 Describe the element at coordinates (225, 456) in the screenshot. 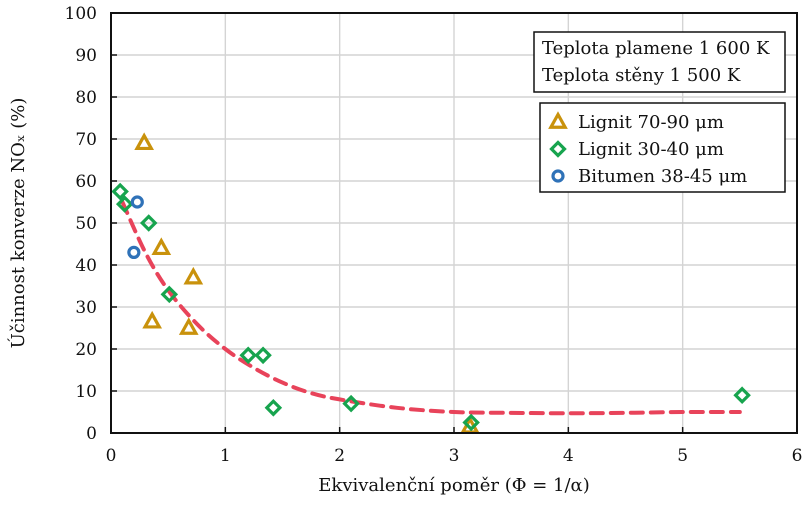

I see `x-tick-label: 1` at that location.